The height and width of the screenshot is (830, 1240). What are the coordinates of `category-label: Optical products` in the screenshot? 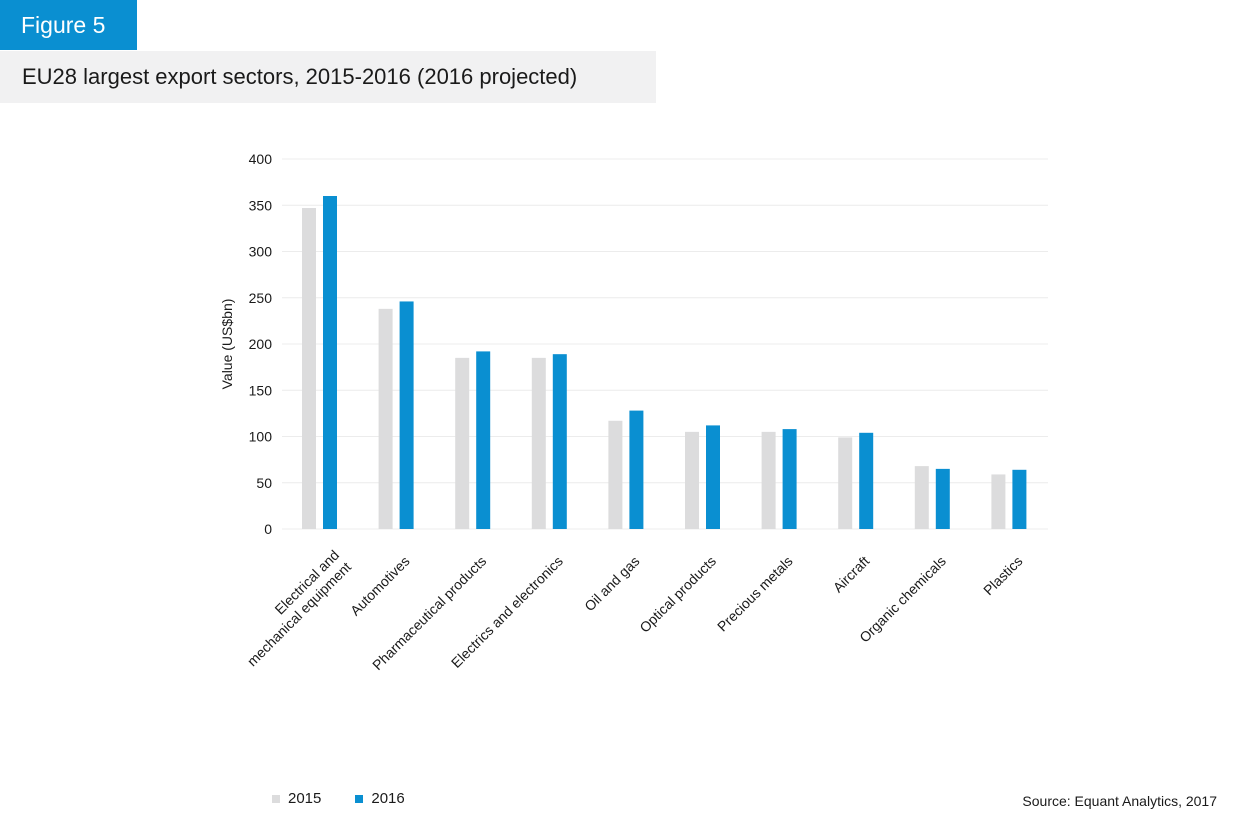 It's located at (677, 594).